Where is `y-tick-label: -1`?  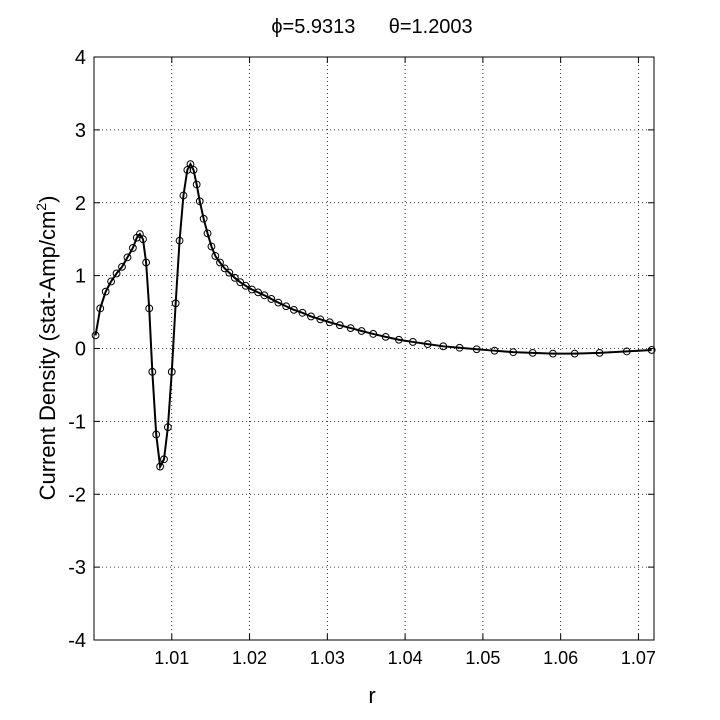
y-tick-label: -1 is located at coordinates (77, 422).